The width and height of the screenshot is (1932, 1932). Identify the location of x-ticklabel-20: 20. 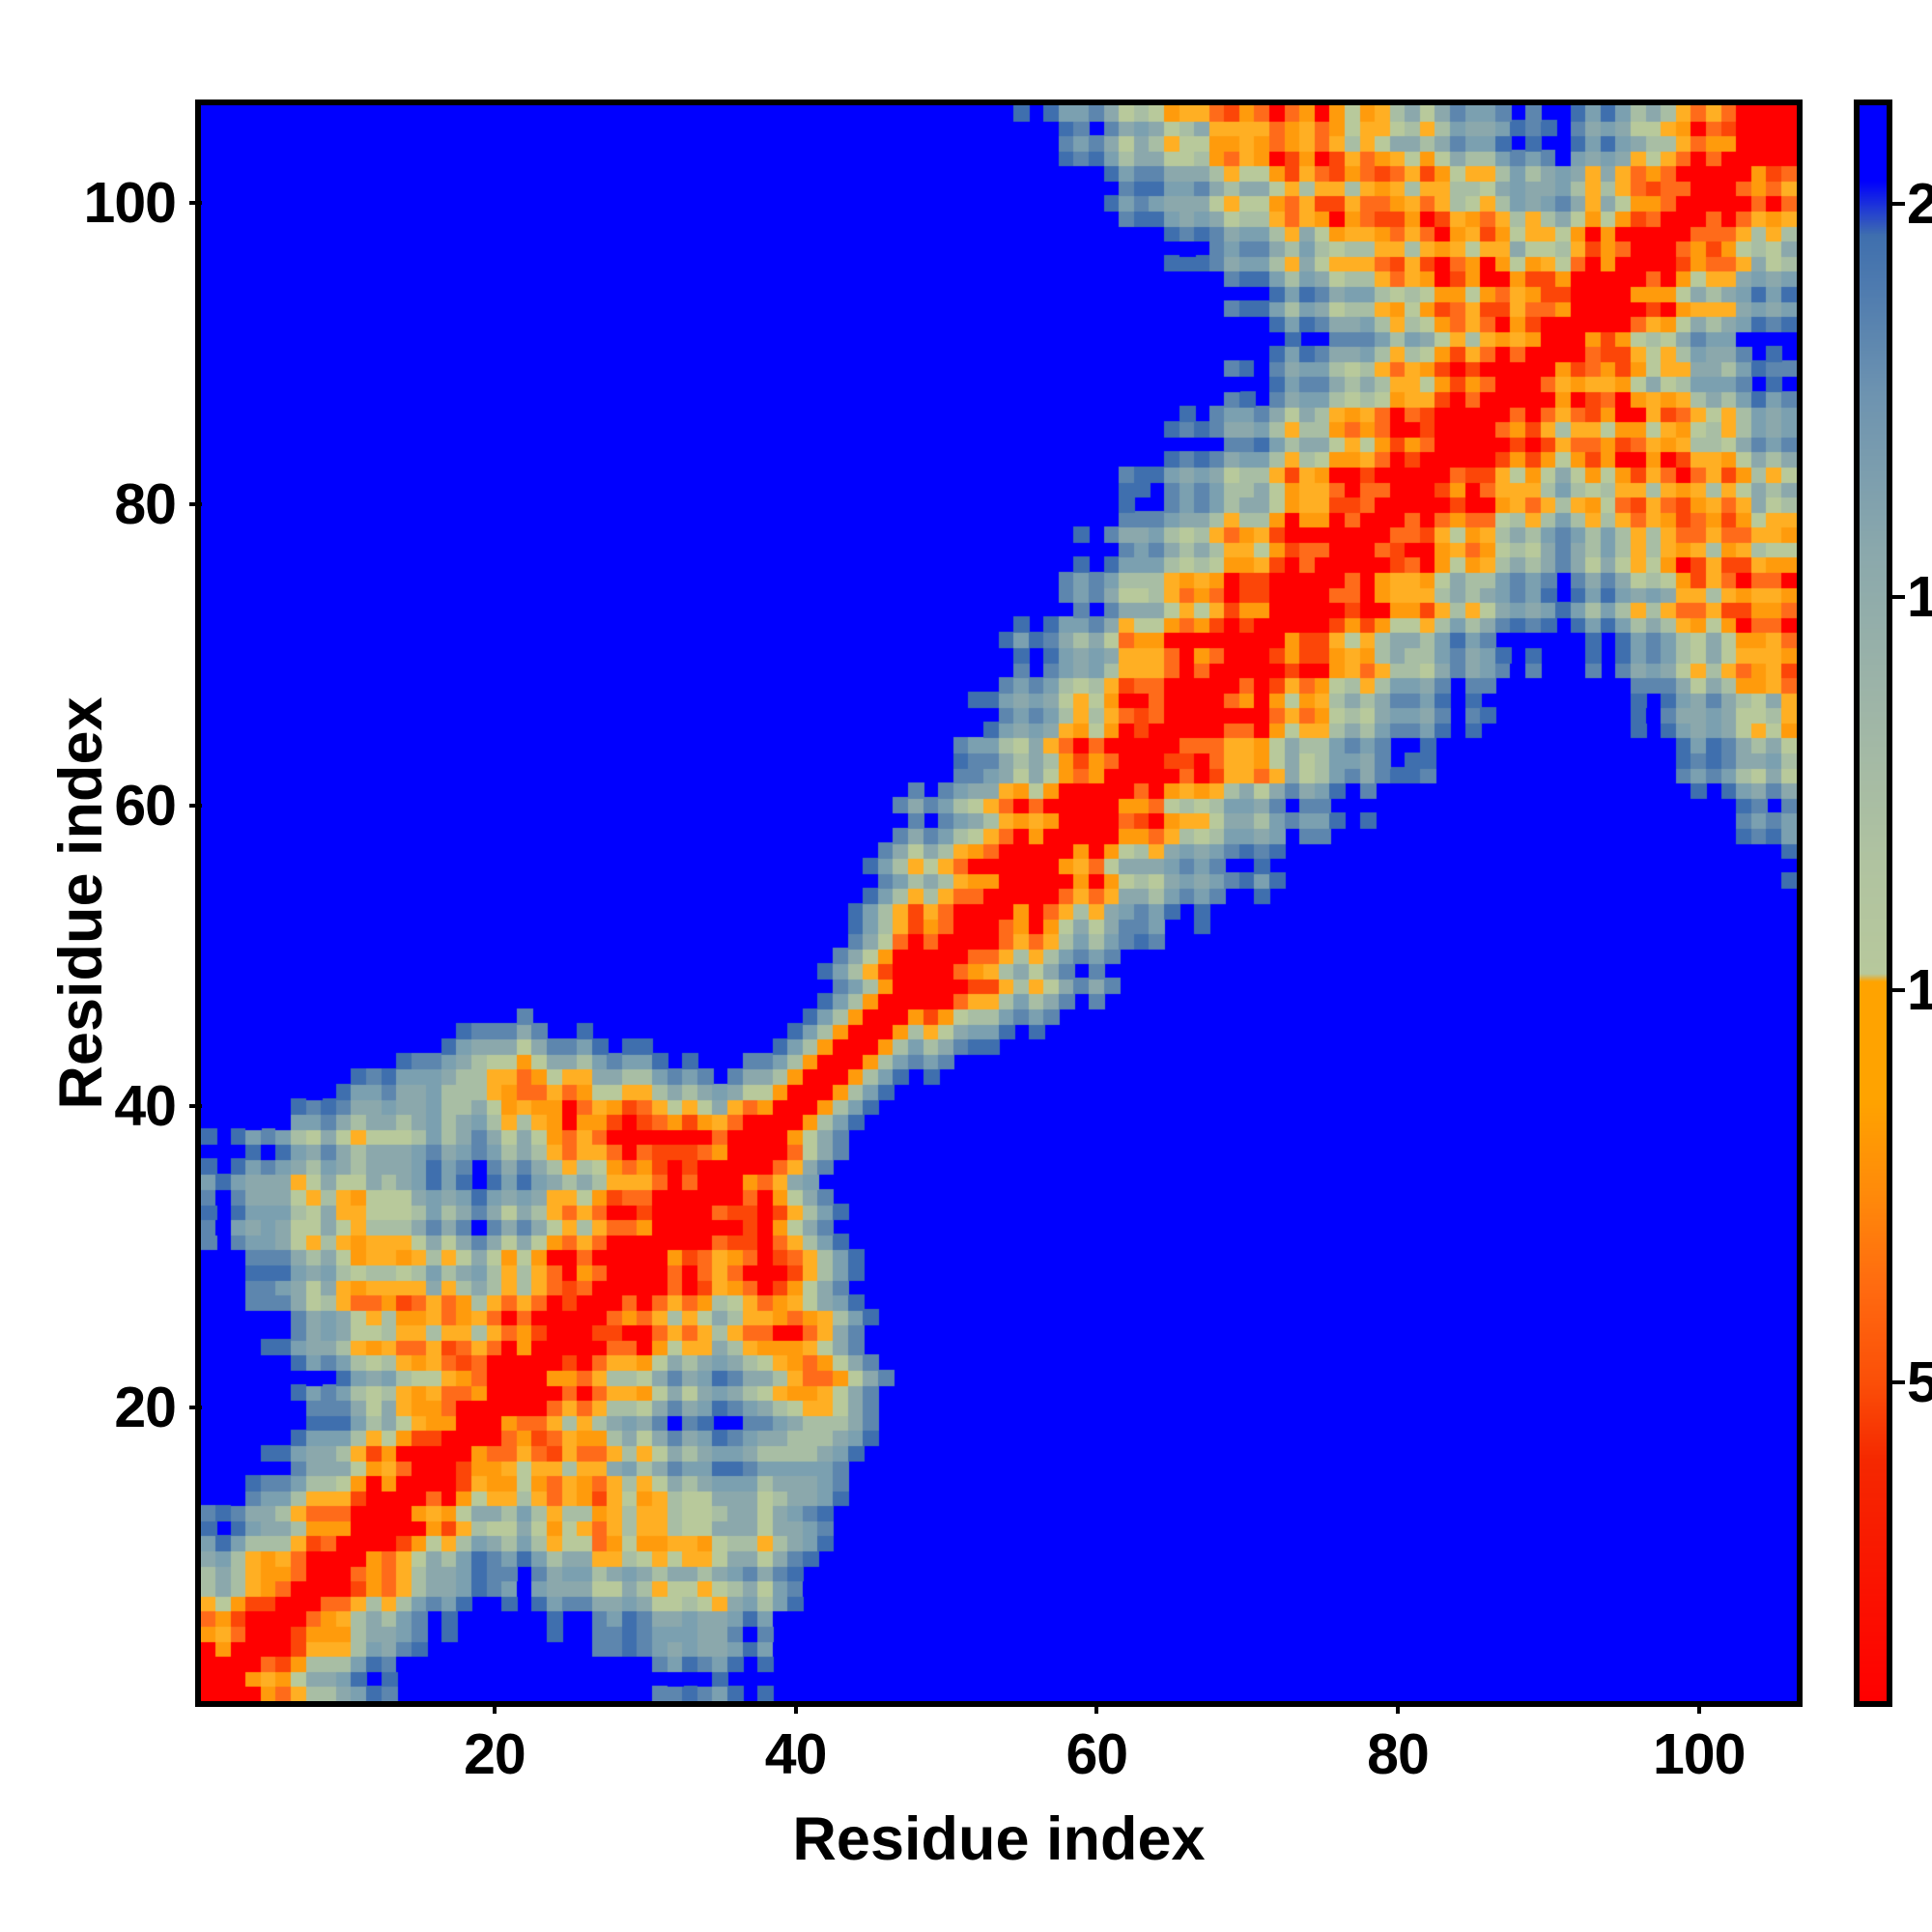
(495, 1754).